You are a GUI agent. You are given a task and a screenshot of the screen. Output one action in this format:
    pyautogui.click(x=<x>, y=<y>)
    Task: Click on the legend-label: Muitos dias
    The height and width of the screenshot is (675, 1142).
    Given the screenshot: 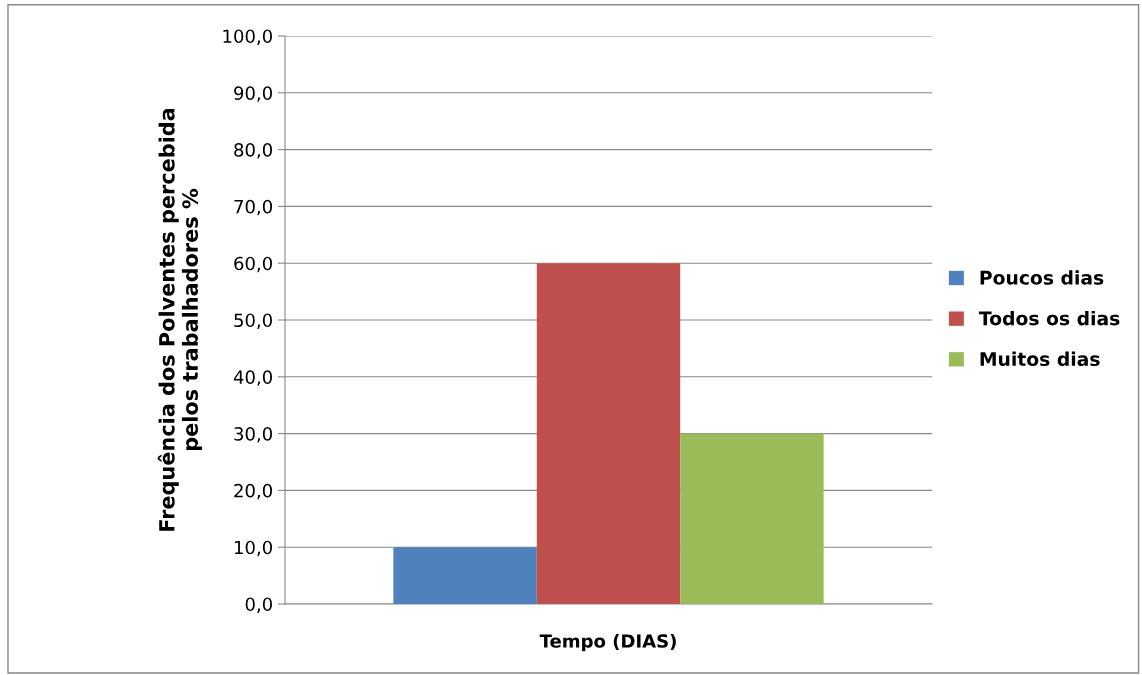 What is the action you would take?
    pyautogui.click(x=1040, y=359)
    